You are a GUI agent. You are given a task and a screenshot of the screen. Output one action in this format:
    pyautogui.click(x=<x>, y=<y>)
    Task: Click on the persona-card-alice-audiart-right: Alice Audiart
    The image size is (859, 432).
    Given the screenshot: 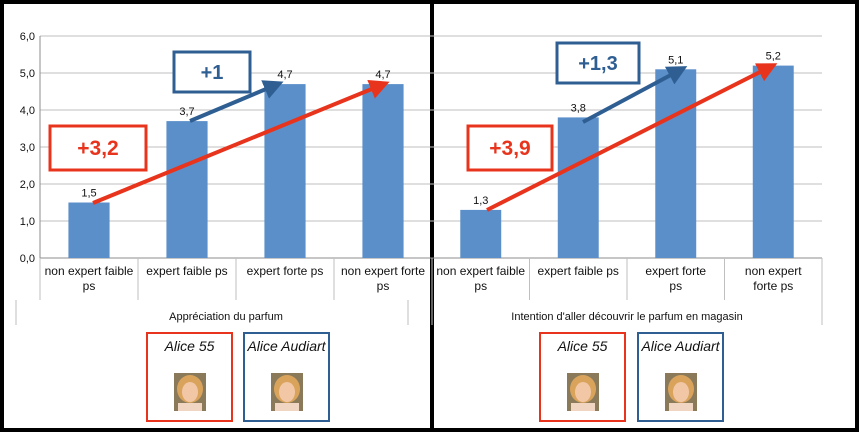 What is the action you would take?
    pyautogui.click(x=680, y=377)
    